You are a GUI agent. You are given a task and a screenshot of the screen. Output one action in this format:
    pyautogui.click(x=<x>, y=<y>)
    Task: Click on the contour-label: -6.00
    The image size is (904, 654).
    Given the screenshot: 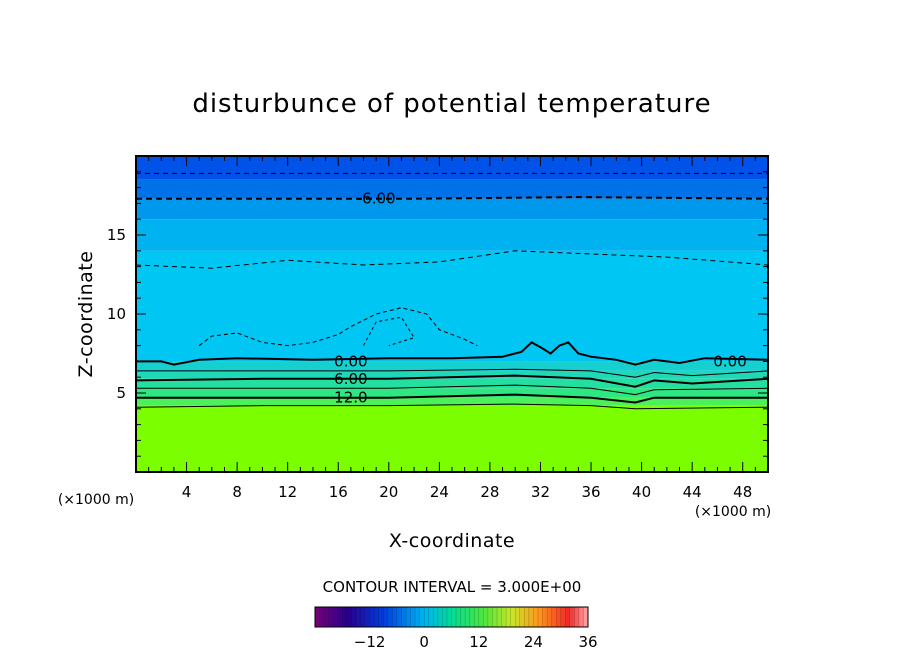 What is the action you would take?
    pyautogui.click(x=376, y=199)
    